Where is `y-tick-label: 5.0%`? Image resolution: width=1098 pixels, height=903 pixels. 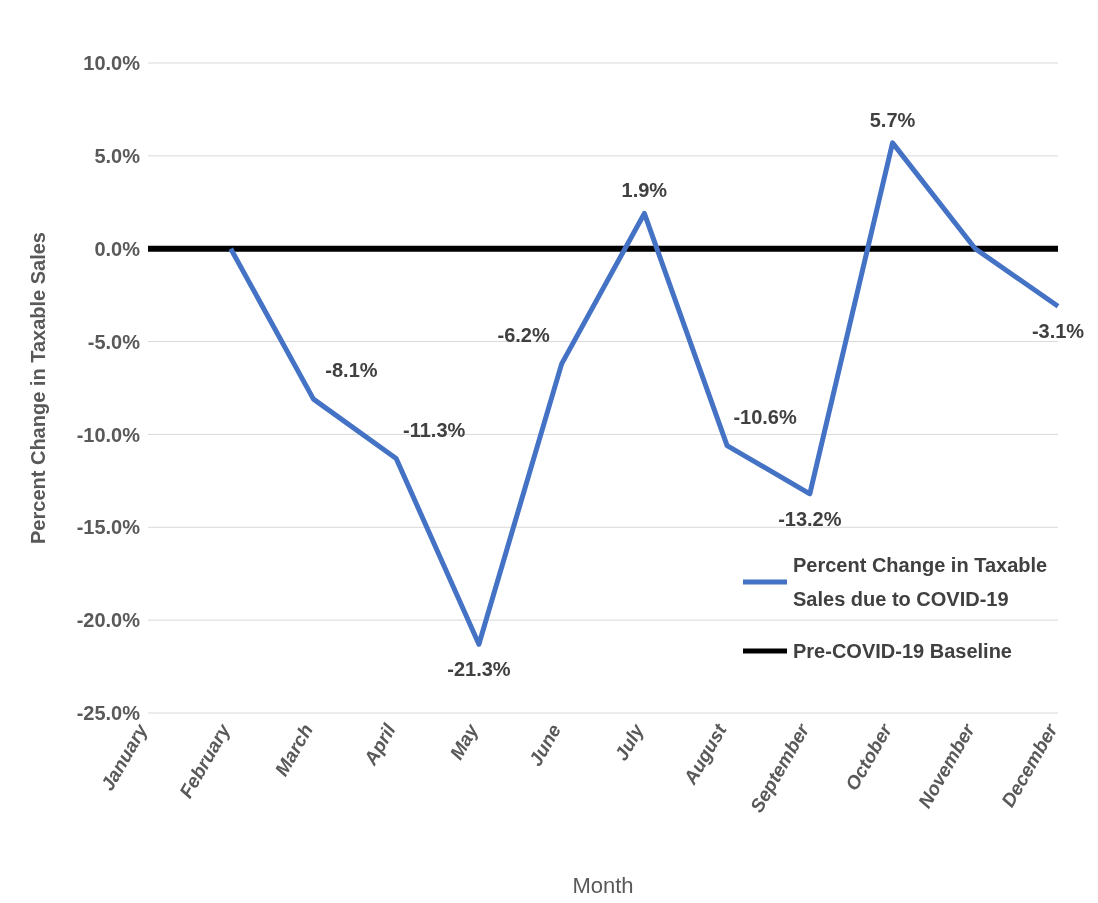
y-tick-label: 5.0% is located at coordinates (117, 155).